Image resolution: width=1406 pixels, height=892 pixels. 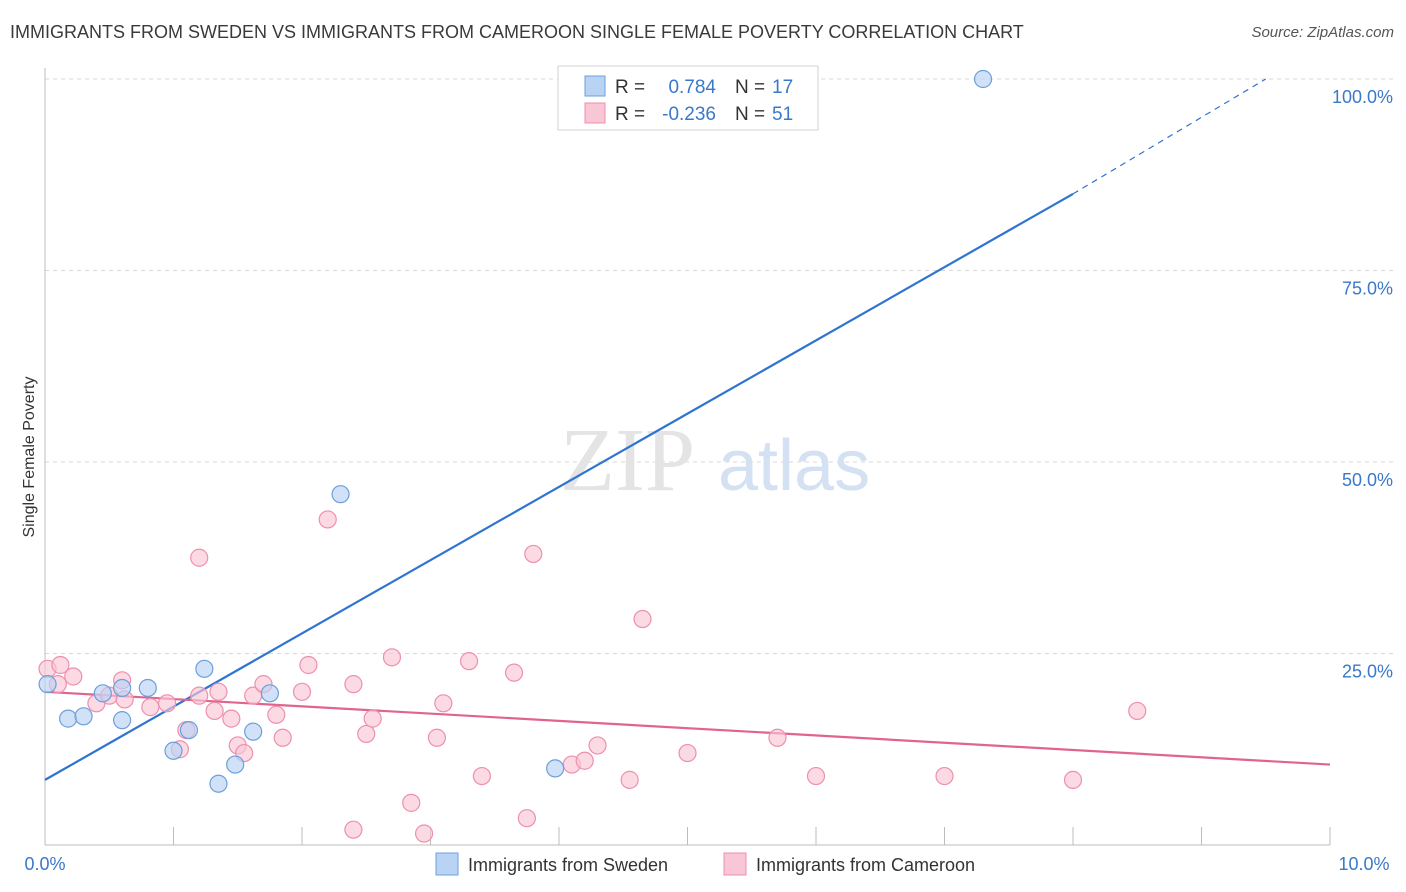 What do you see at coordinates (627, 460) in the screenshot?
I see `watermark-zip: ZIP` at bounding box center [627, 460].